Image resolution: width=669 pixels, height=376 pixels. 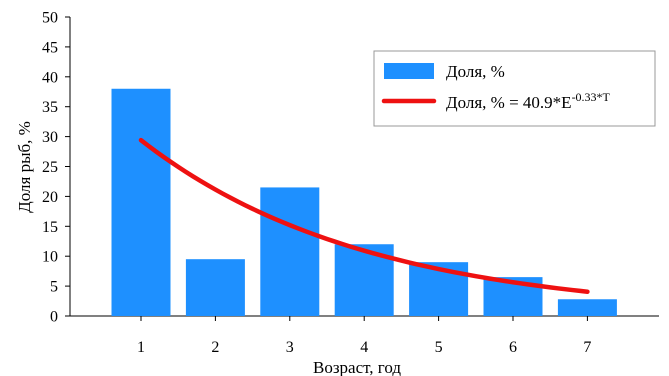 I want to click on y-tick-label: 30, so click(x=50, y=137).